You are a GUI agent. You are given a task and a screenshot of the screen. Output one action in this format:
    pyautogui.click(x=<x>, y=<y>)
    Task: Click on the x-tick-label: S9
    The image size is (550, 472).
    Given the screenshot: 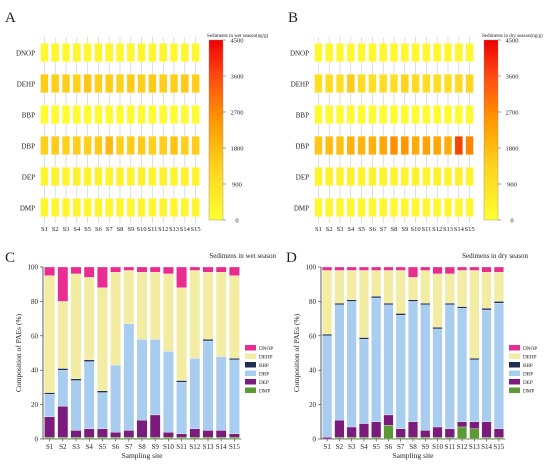 What is the action you would take?
    pyautogui.click(x=155, y=447)
    